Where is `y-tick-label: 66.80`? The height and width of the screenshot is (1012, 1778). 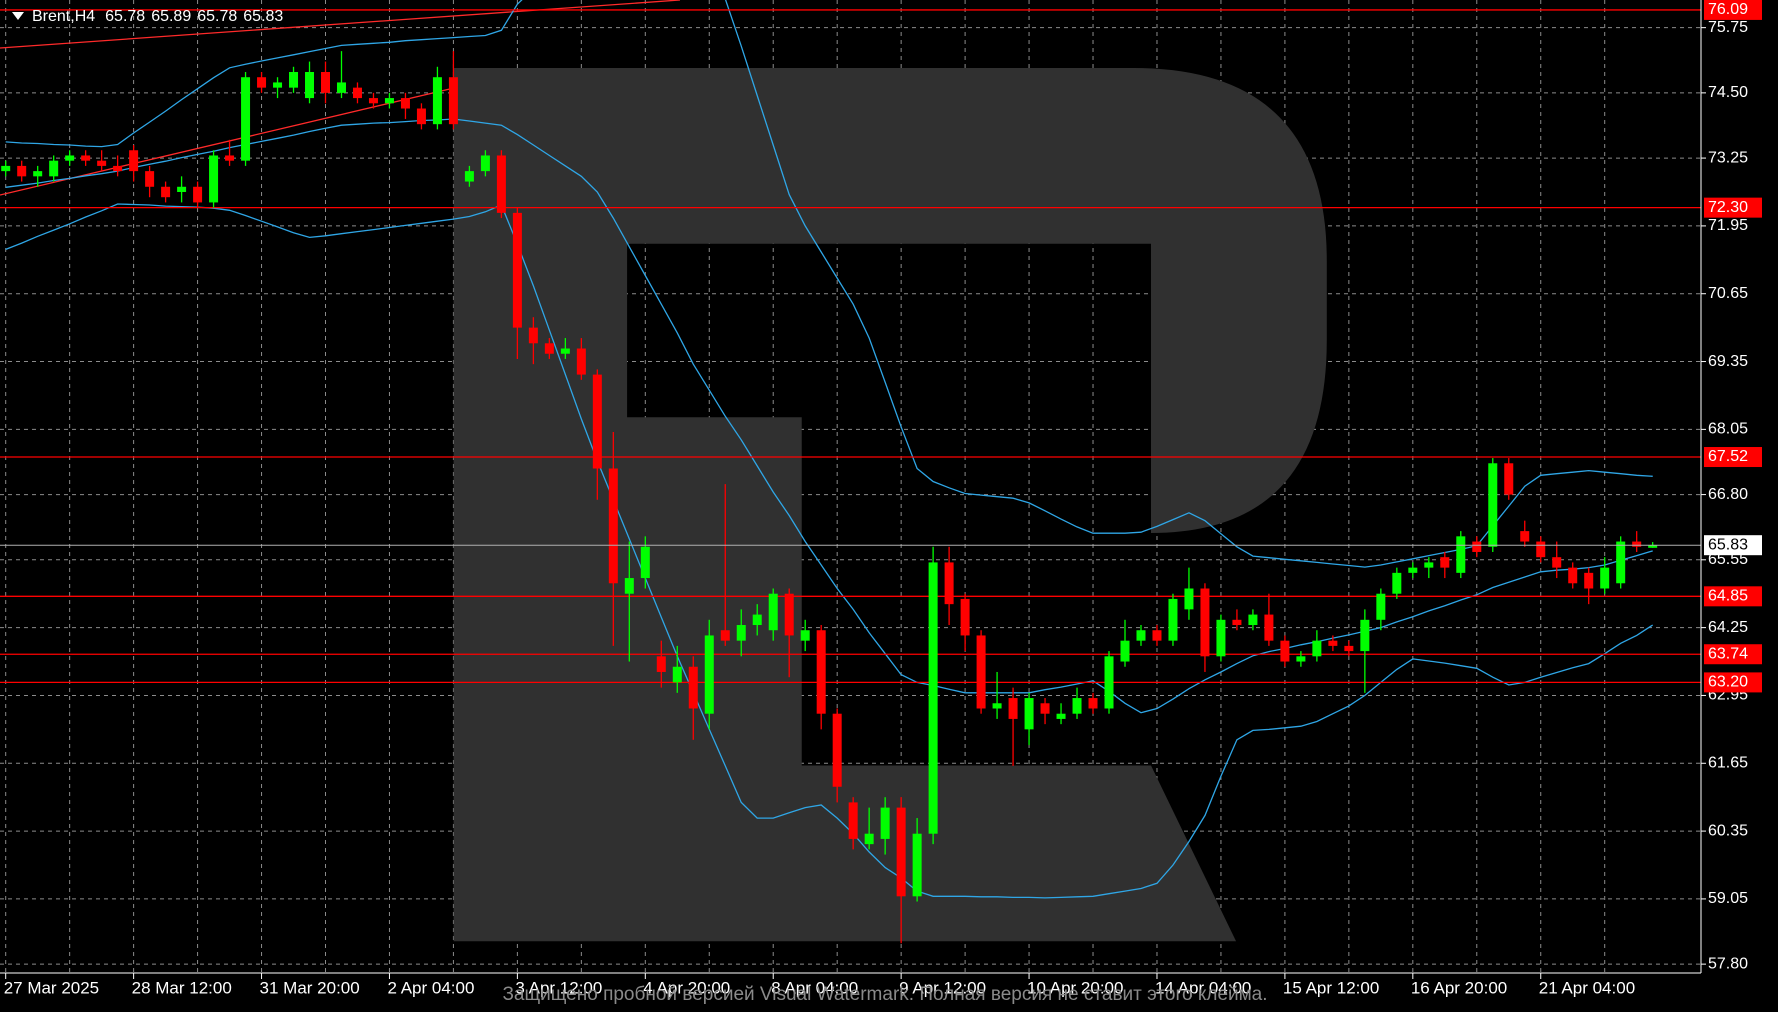
y-tick-label: 66.80 is located at coordinates (1728, 494).